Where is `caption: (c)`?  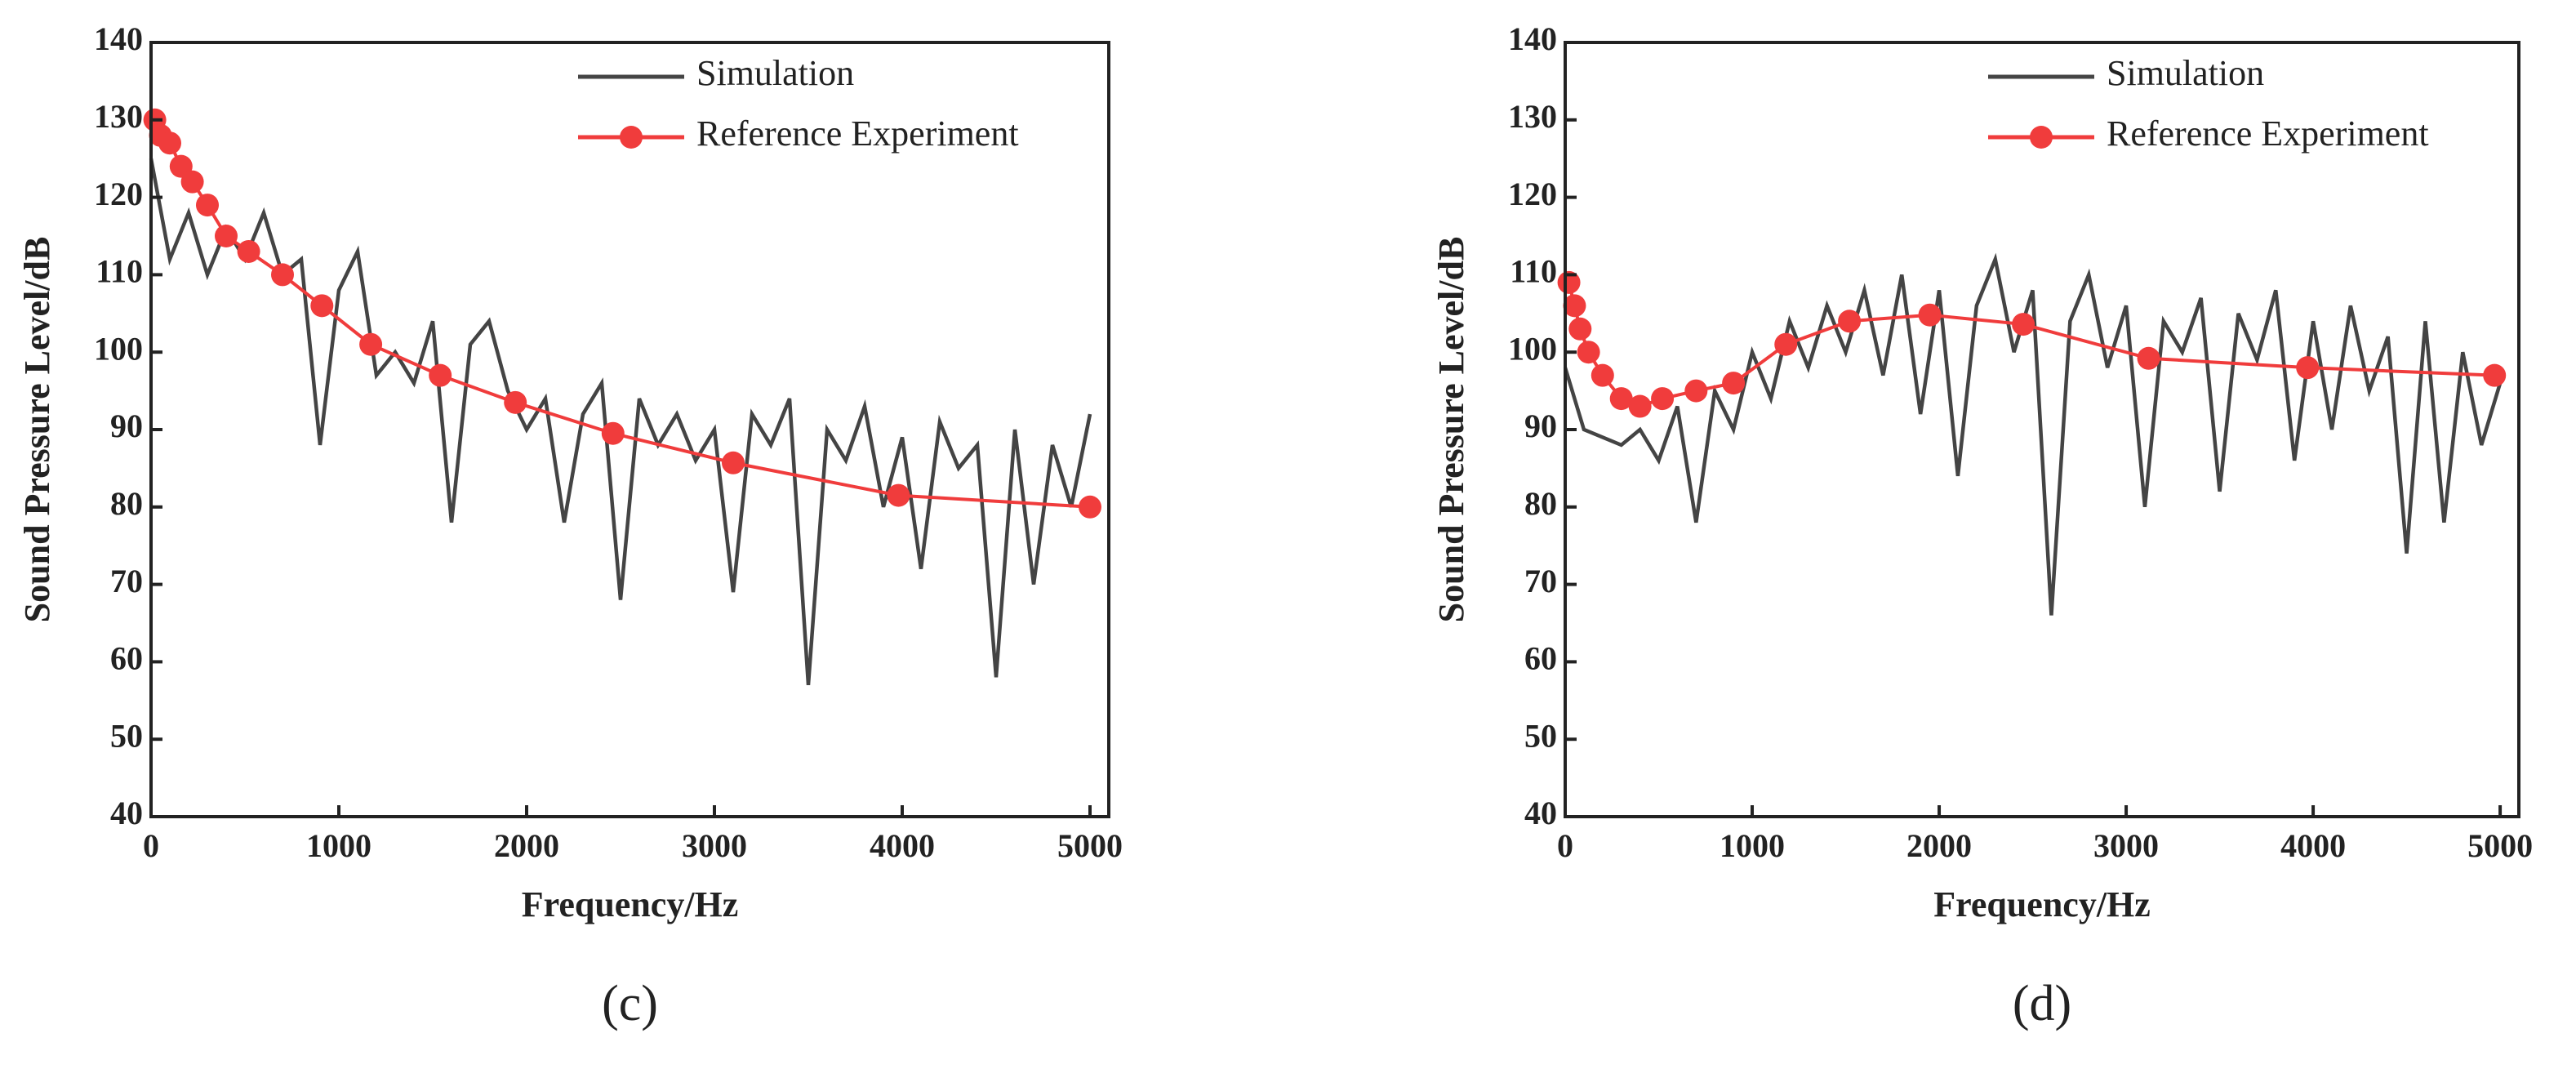 caption: (c) is located at coordinates (630, 1003).